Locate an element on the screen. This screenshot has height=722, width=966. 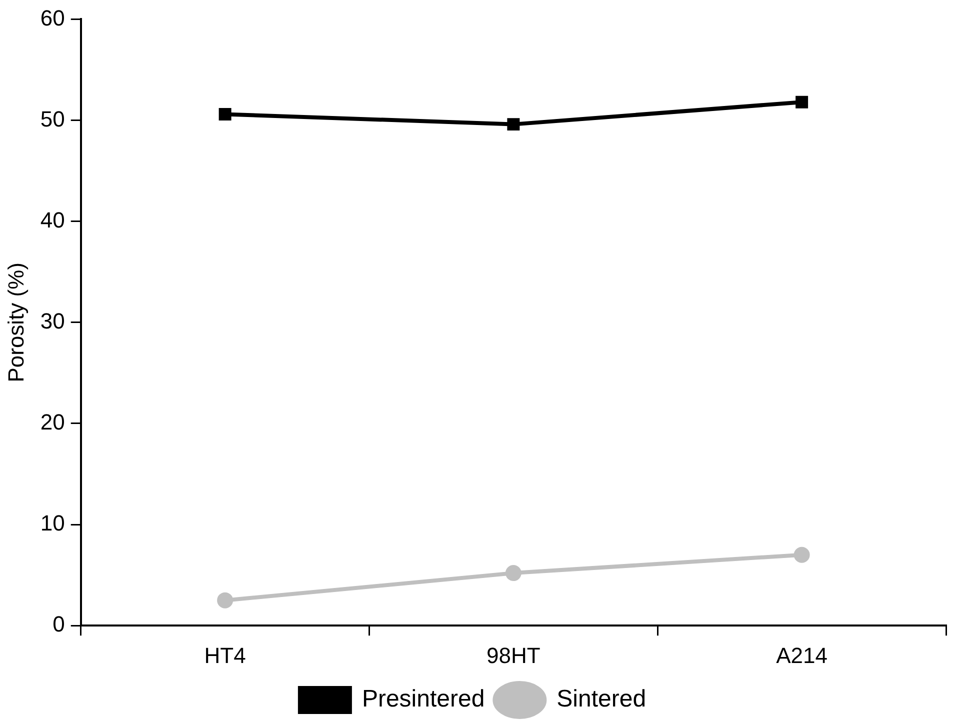
y-tick-label: 40 is located at coordinates (52, 219).